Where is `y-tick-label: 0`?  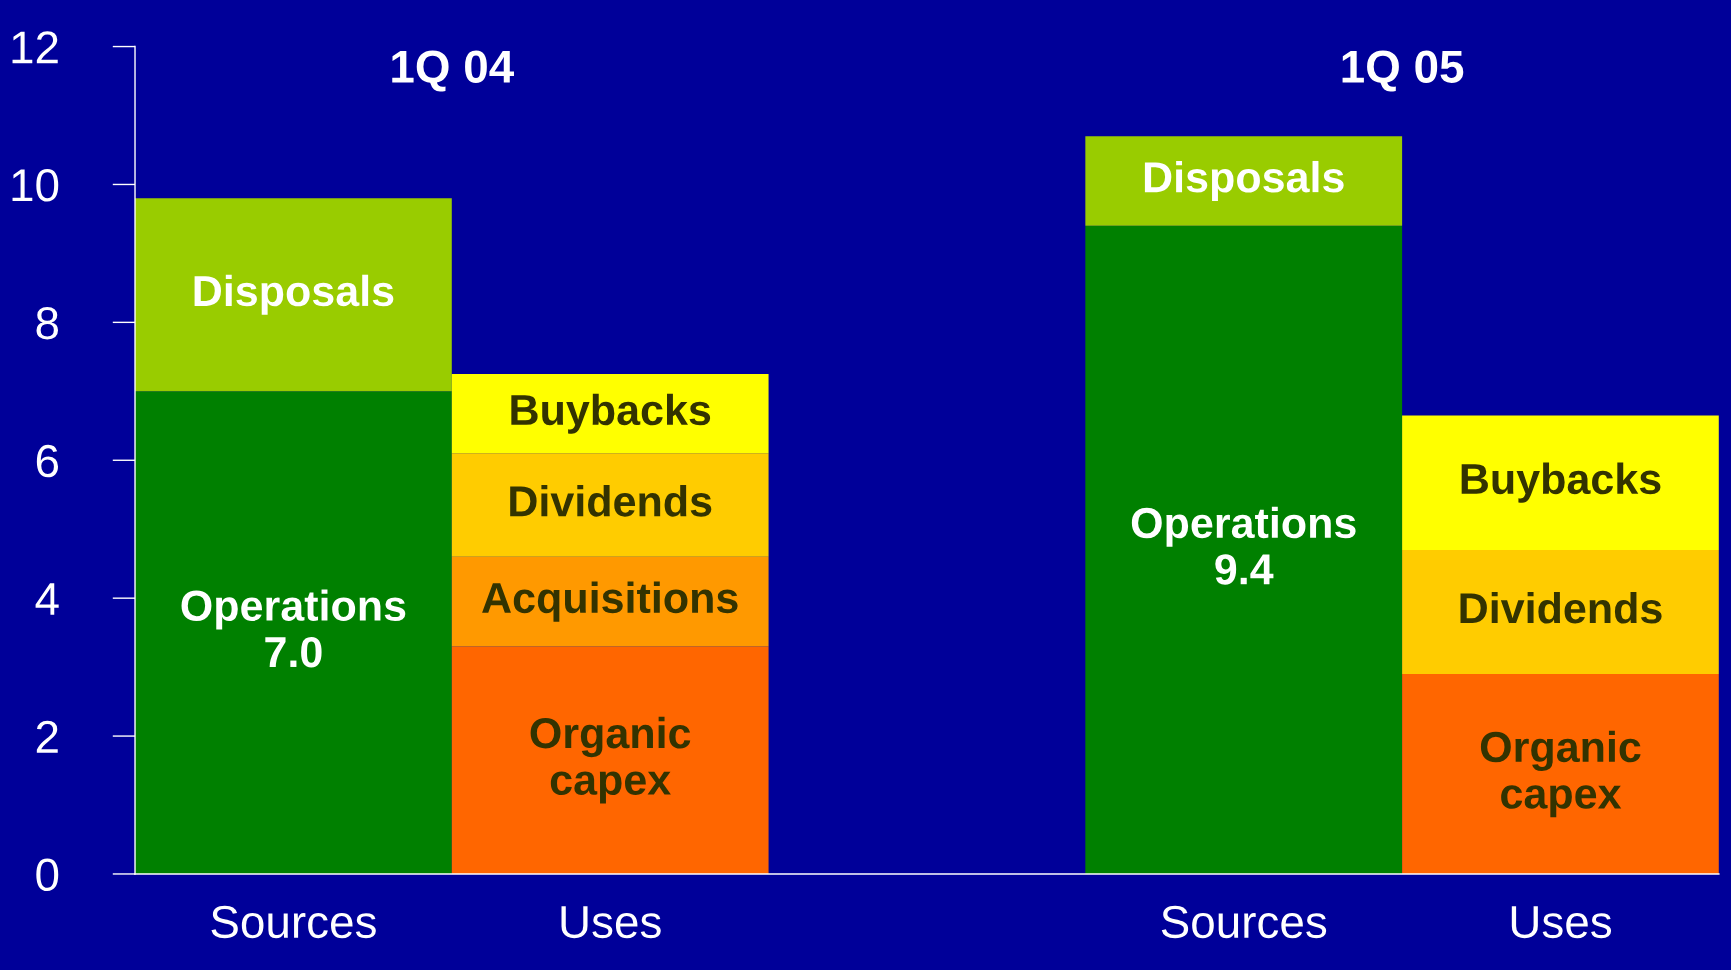
y-tick-label: 0 is located at coordinates (47, 875).